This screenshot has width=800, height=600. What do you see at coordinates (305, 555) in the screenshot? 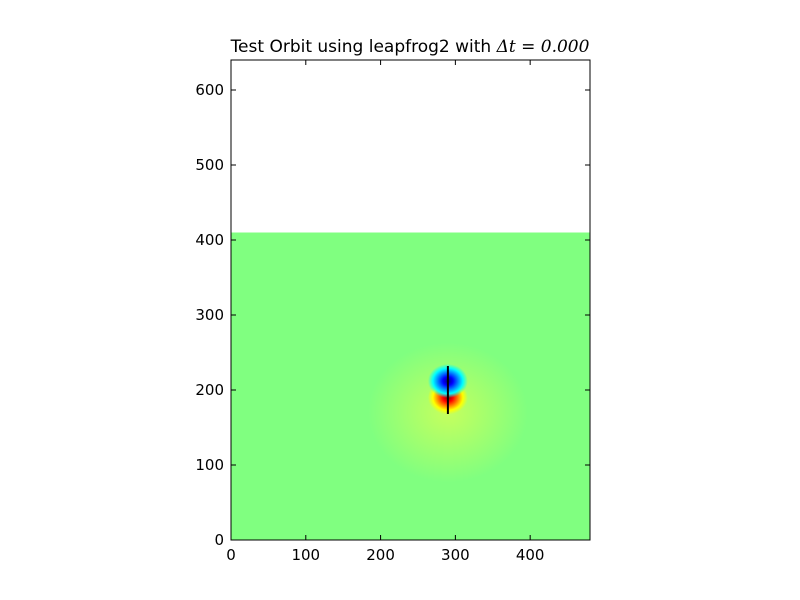
I see `x-tick-label: 100` at bounding box center [305, 555].